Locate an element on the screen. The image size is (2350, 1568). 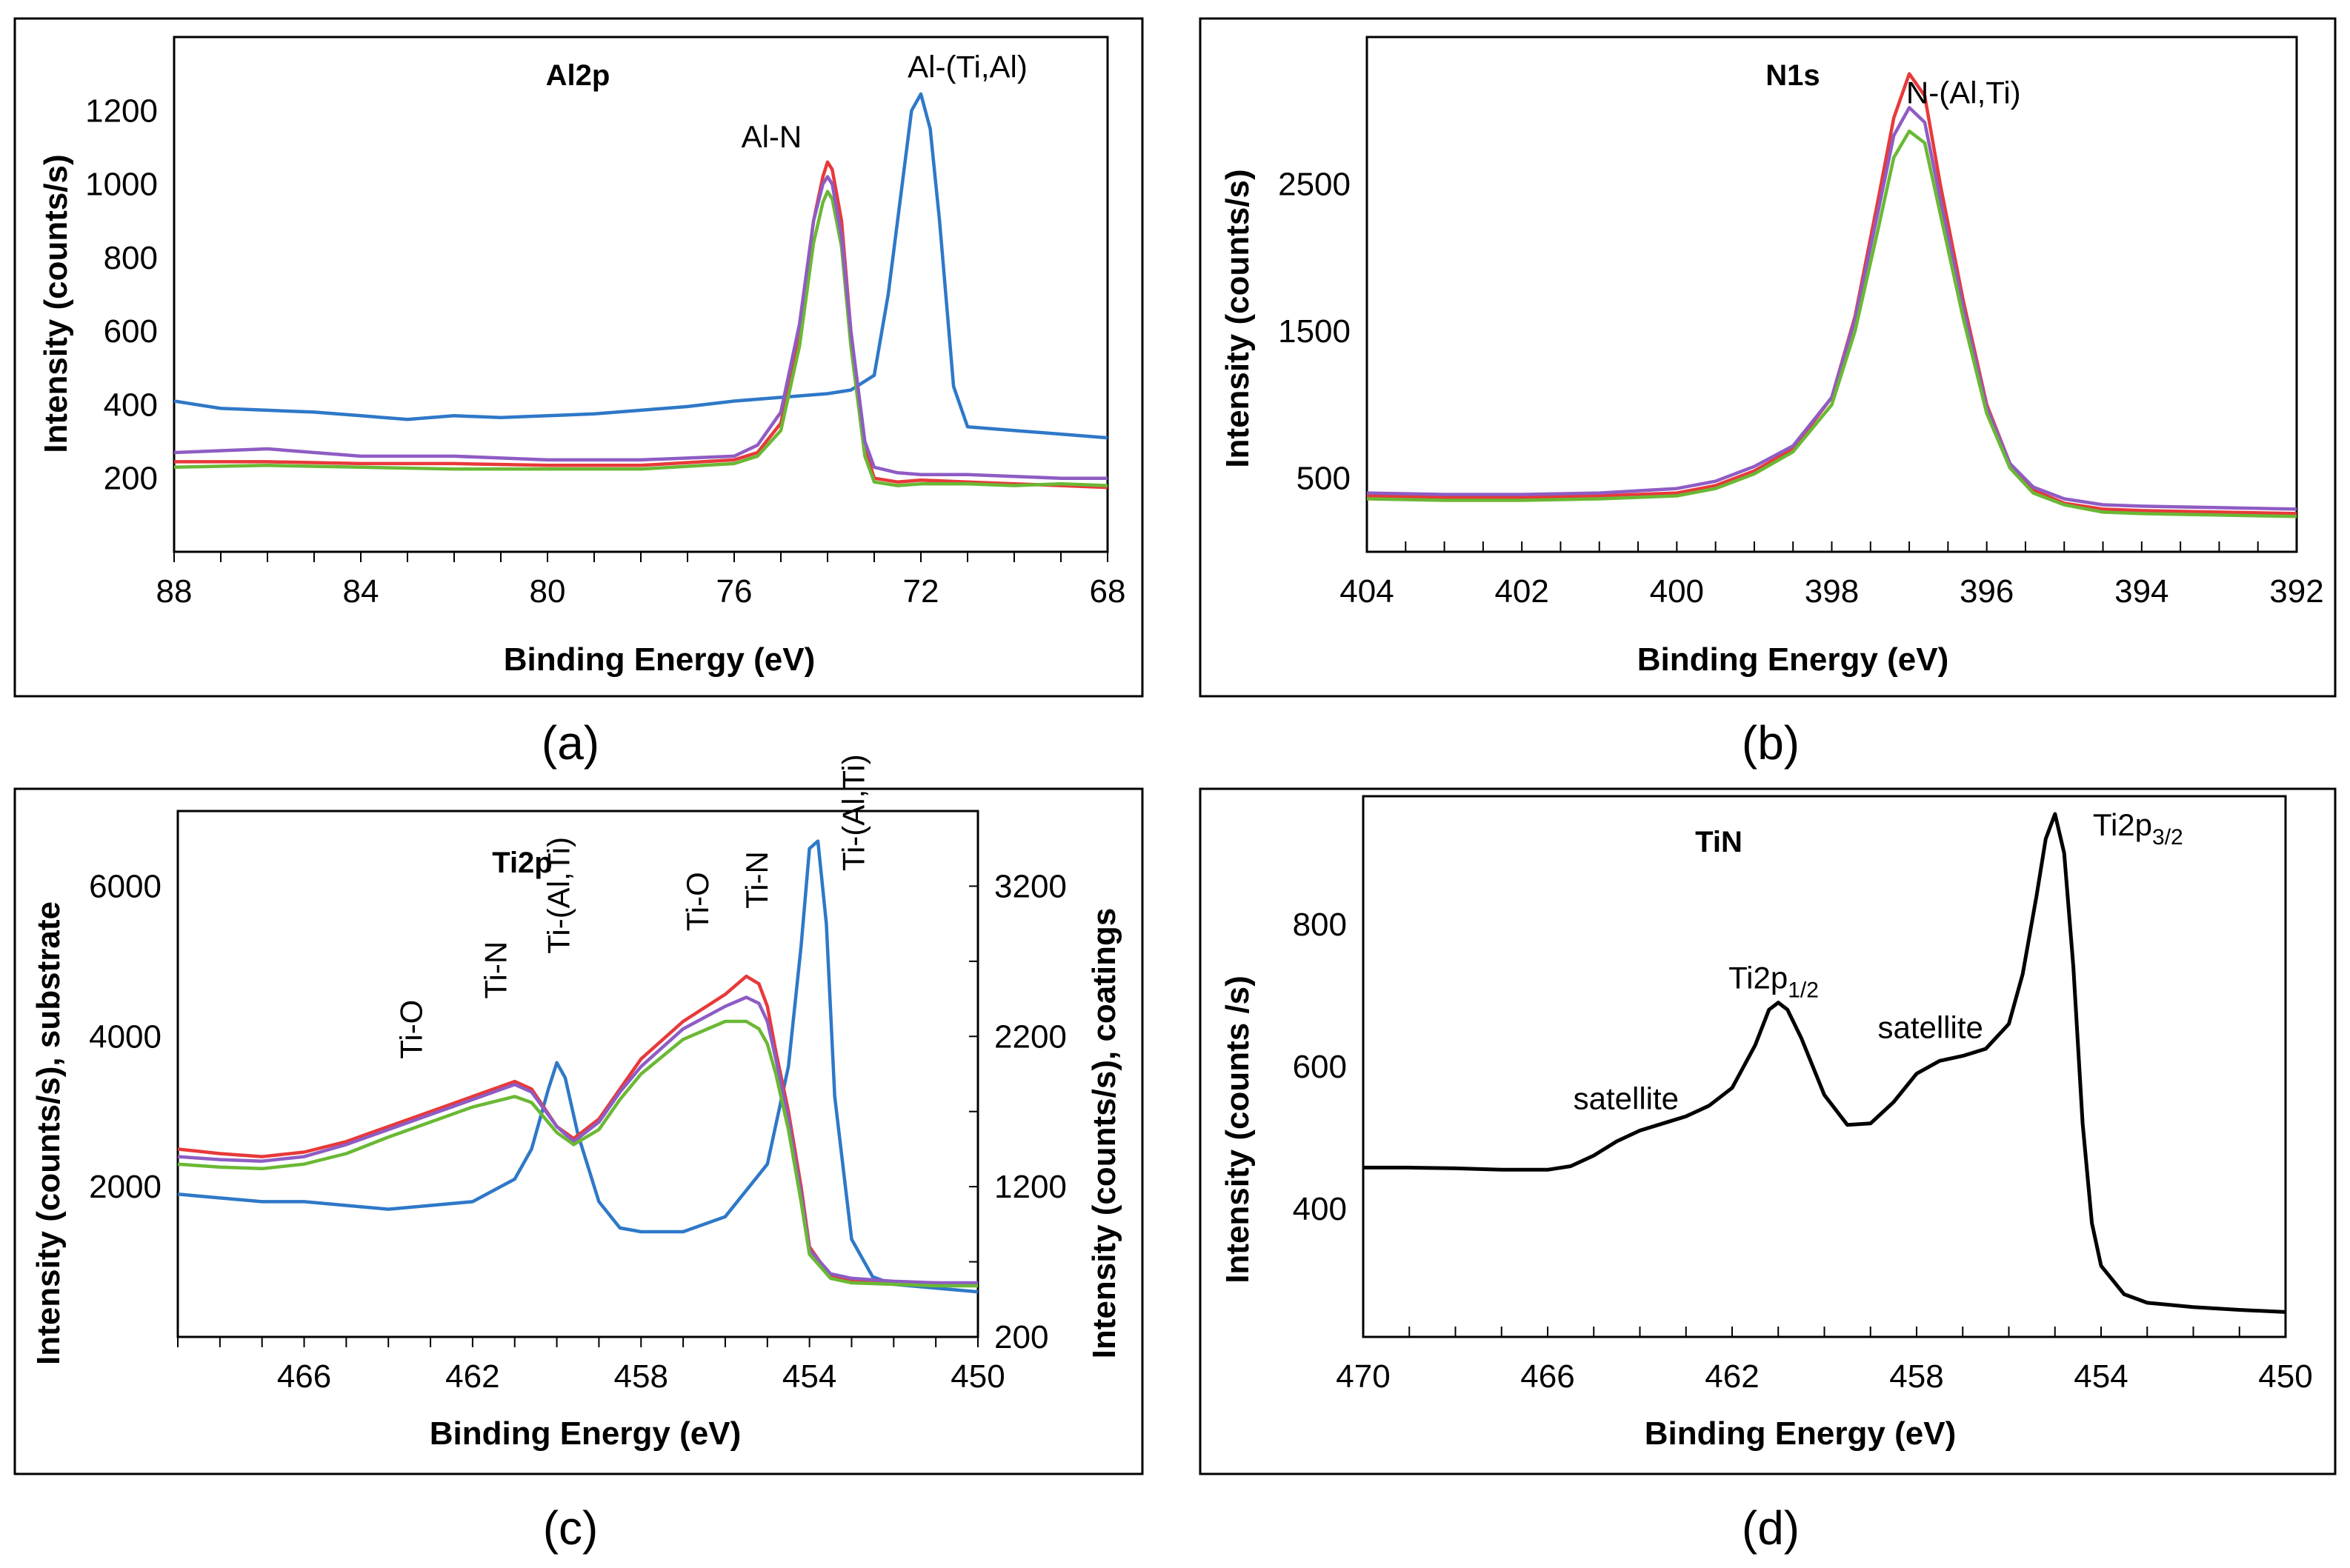
x-tick-label: 72 is located at coordinates (921, 591).